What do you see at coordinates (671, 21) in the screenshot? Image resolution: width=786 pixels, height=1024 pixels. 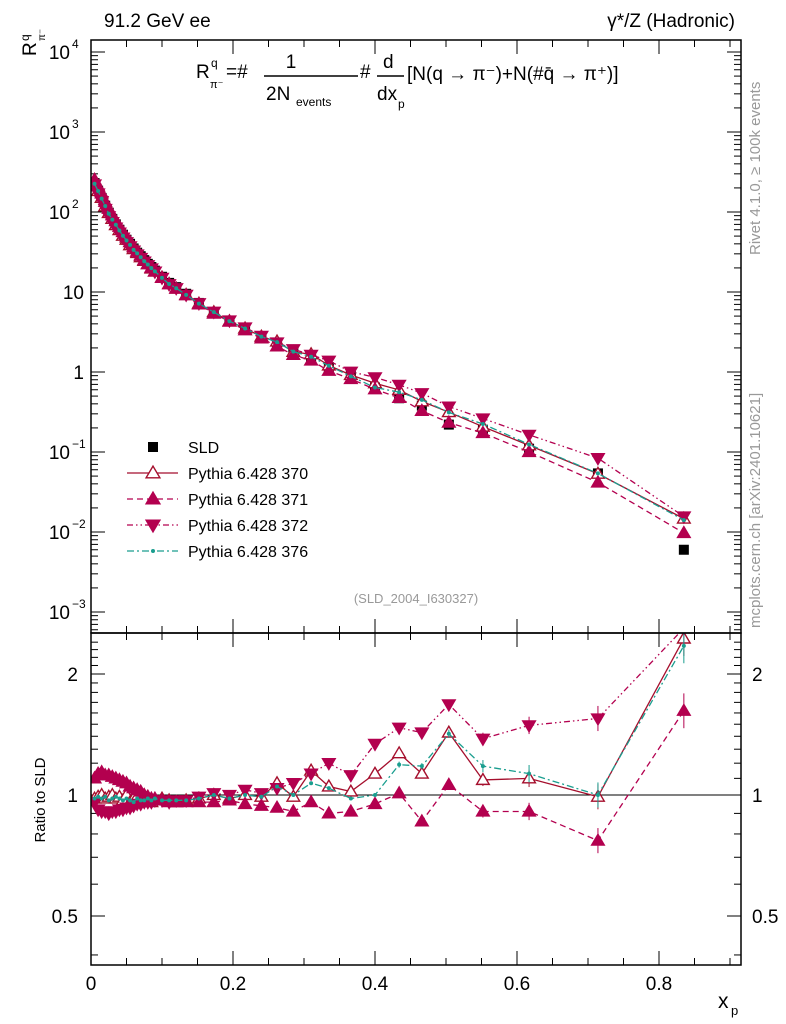 I see `title-right: γ*/Z (Hadronic)` at bounding box center [671, 21].